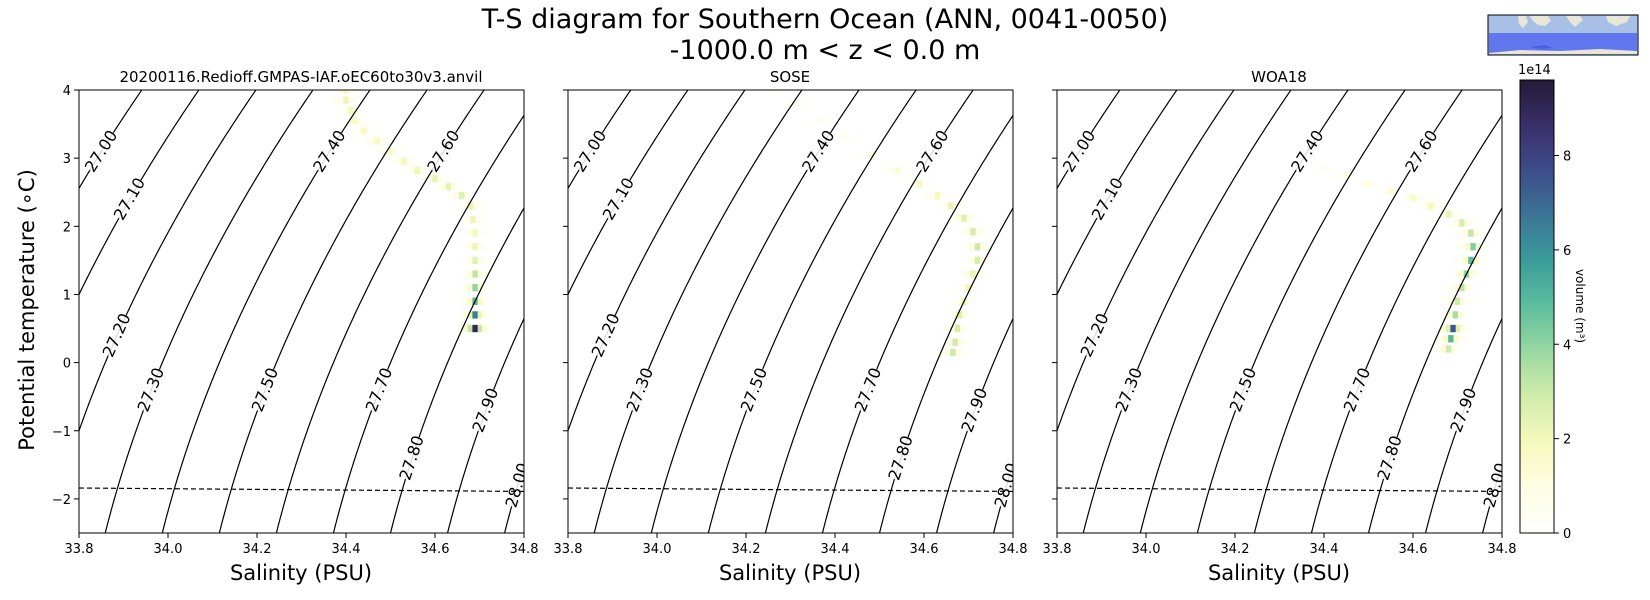  Describe the element at coordinates (618, 198) in the screenshot. I see `contour-label: 27.10` at that location.